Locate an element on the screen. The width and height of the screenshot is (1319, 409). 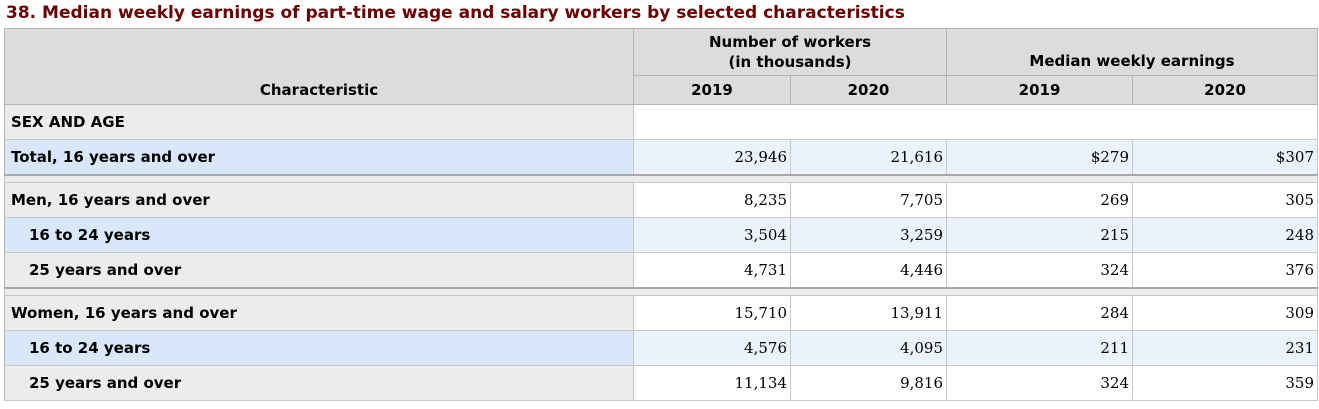
cell-value: 4,576 is located at coordinates (712, 348).